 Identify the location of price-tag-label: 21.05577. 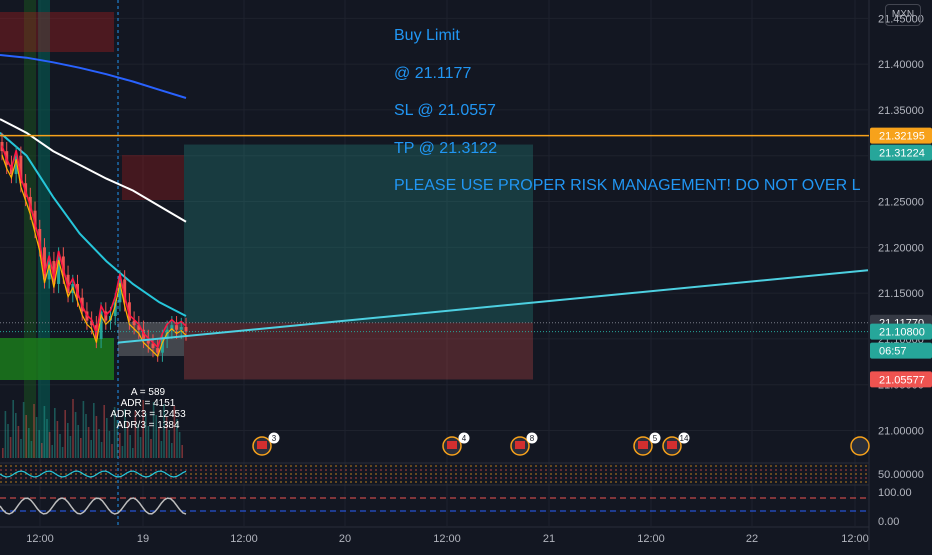
(902, 380).